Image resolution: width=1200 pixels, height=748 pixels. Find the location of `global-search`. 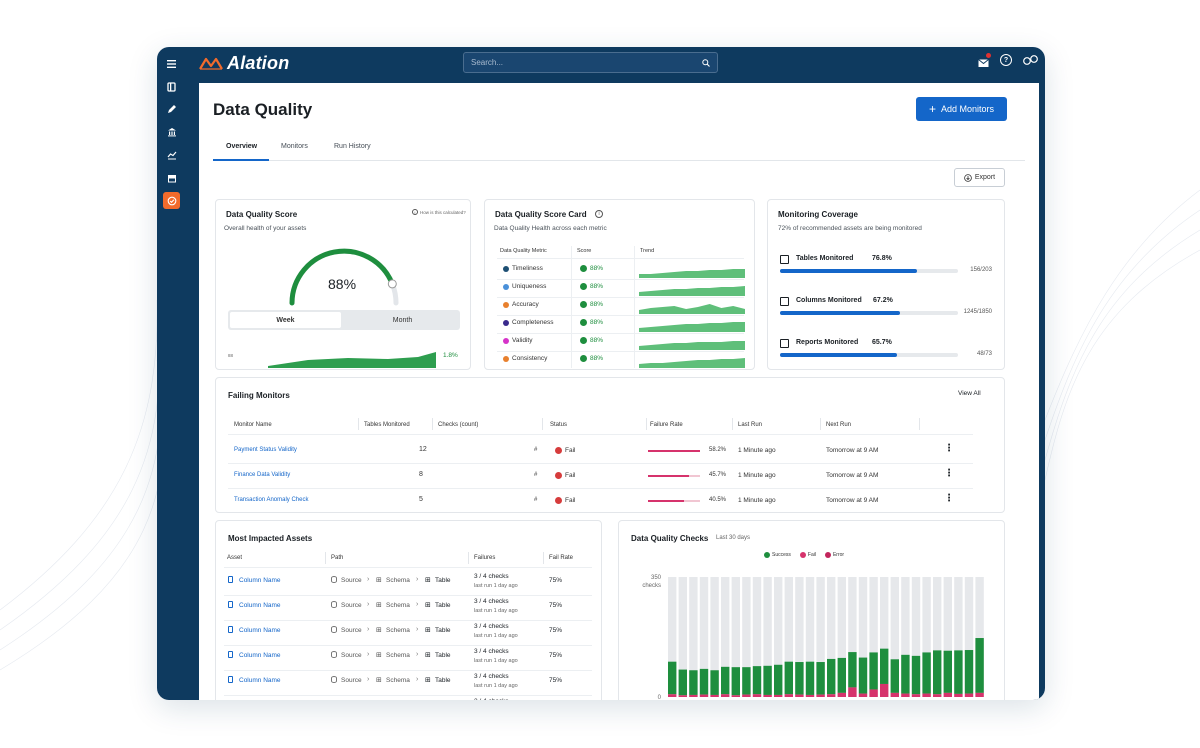

global-search is located at coordinates (590, 62).